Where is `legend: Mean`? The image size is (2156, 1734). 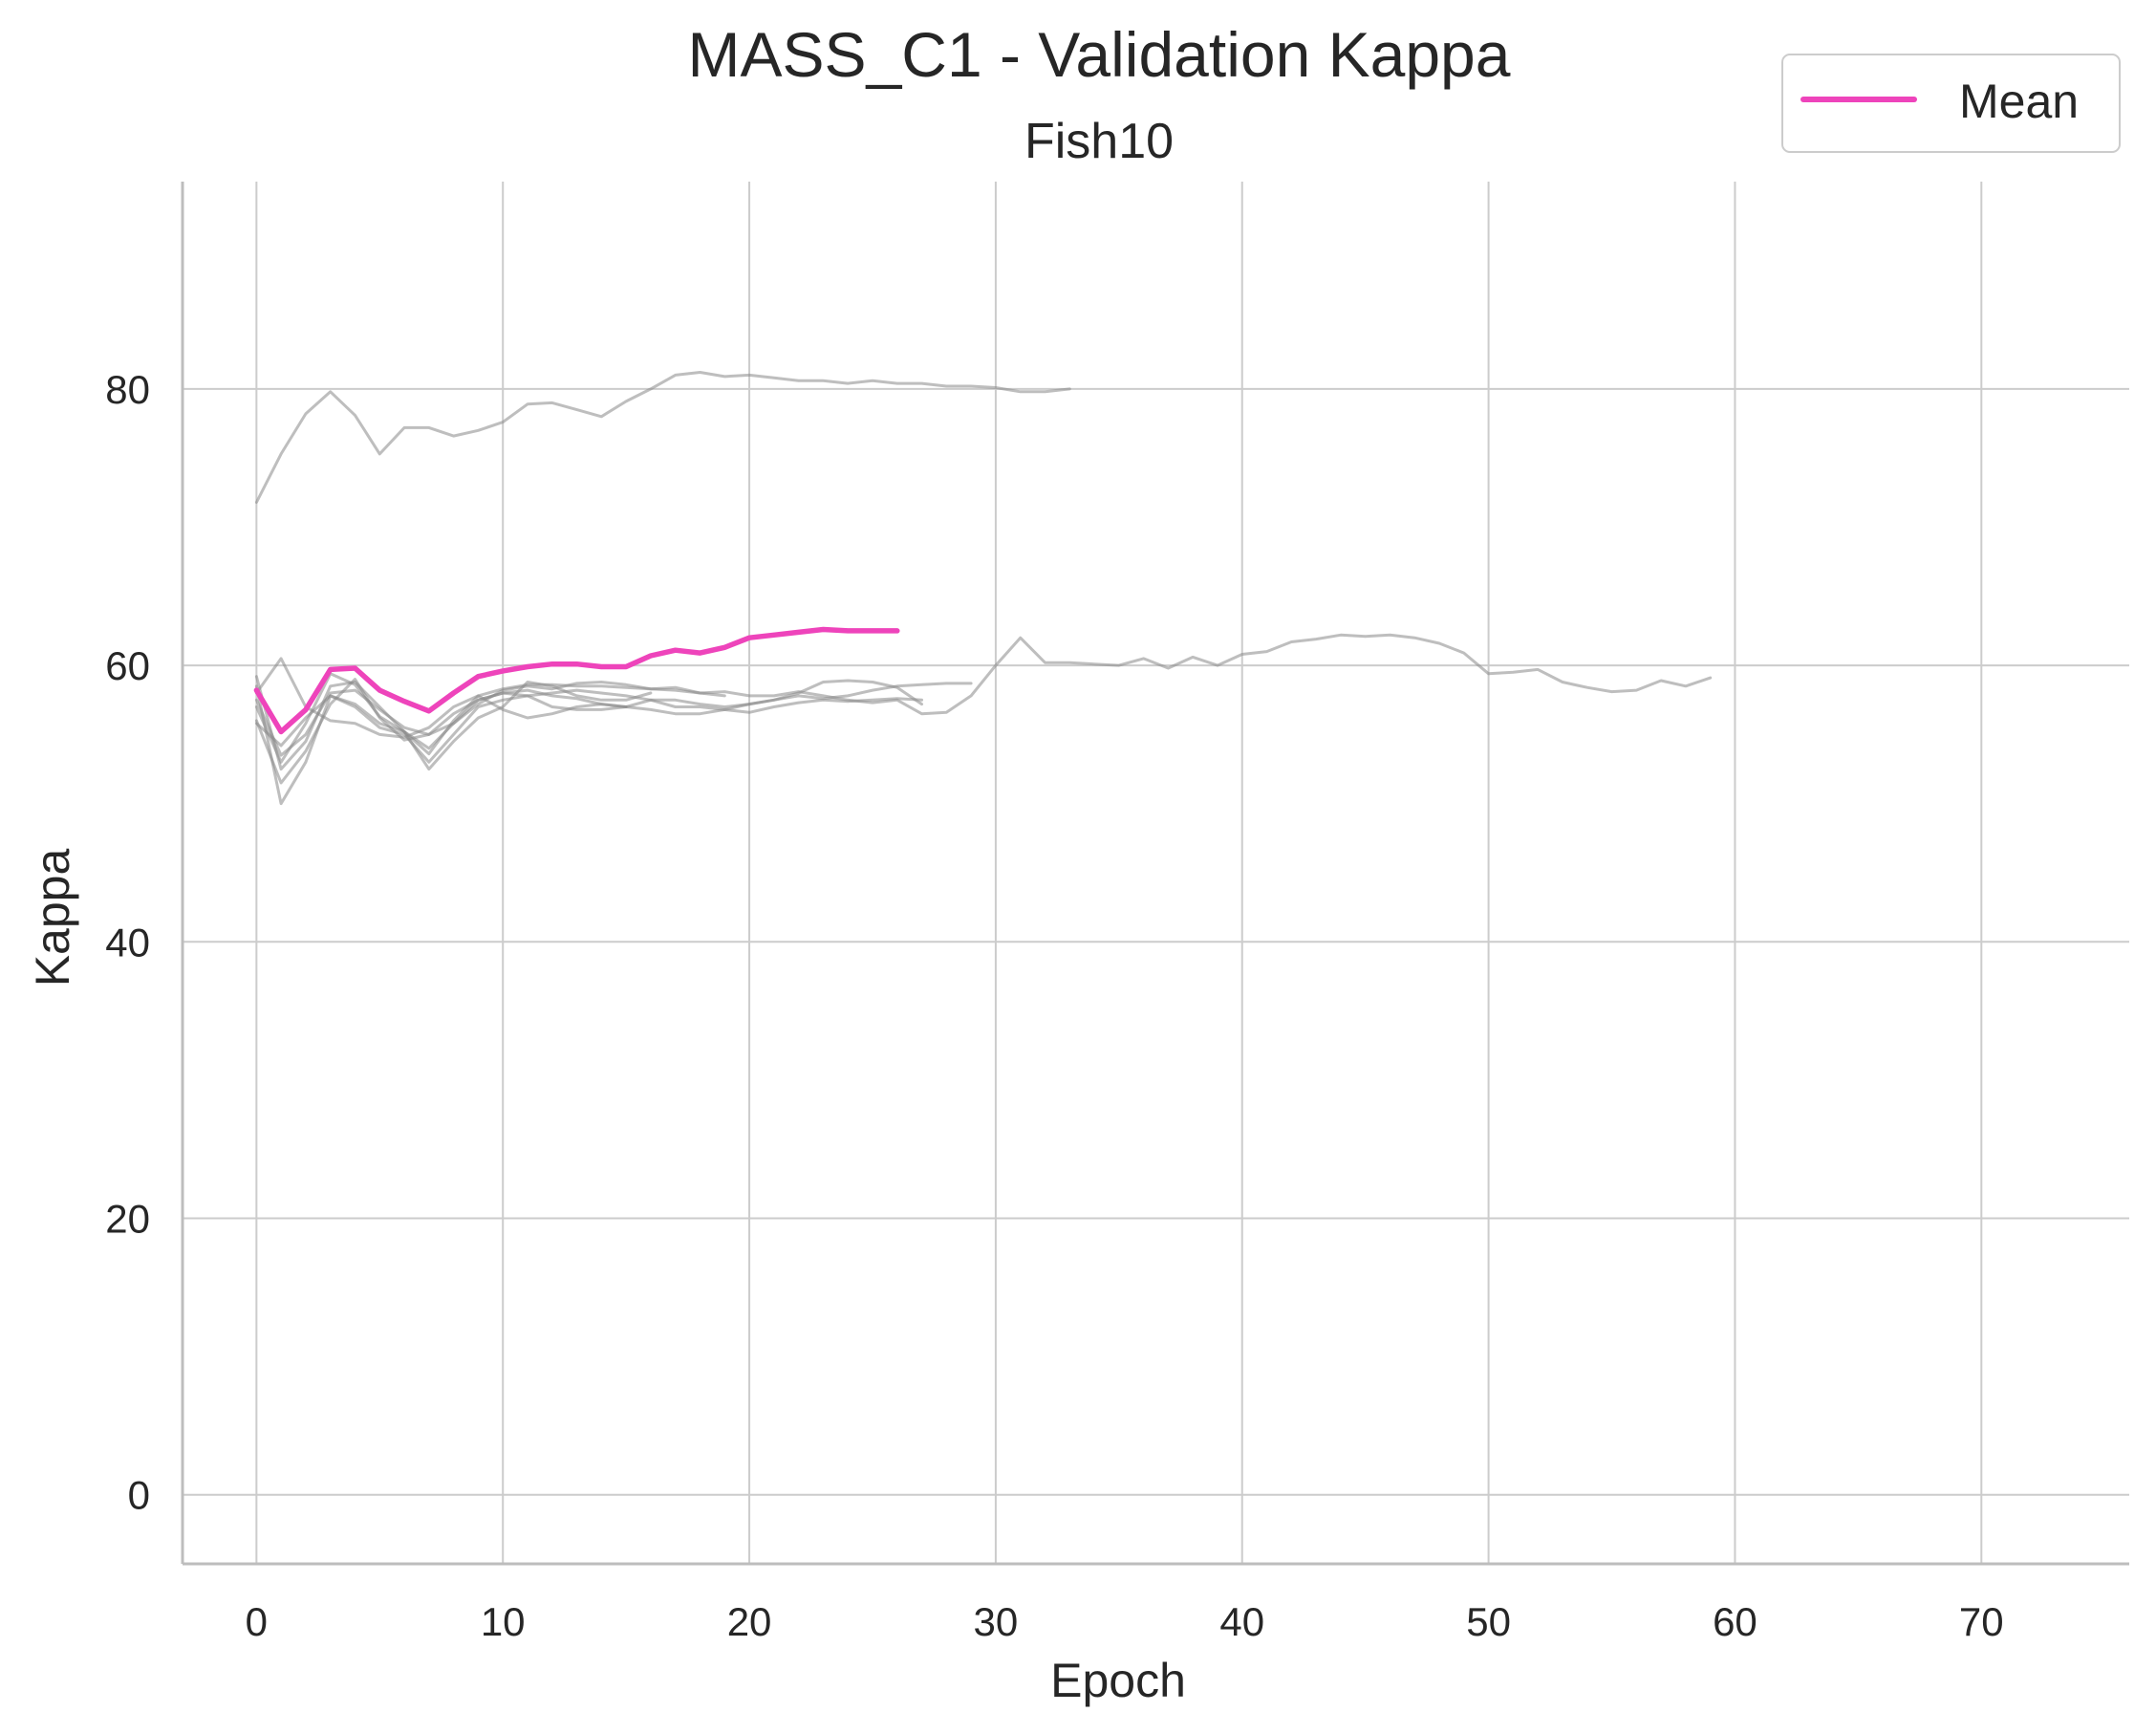 legend: Mean is located at coordinates (1951, 103).